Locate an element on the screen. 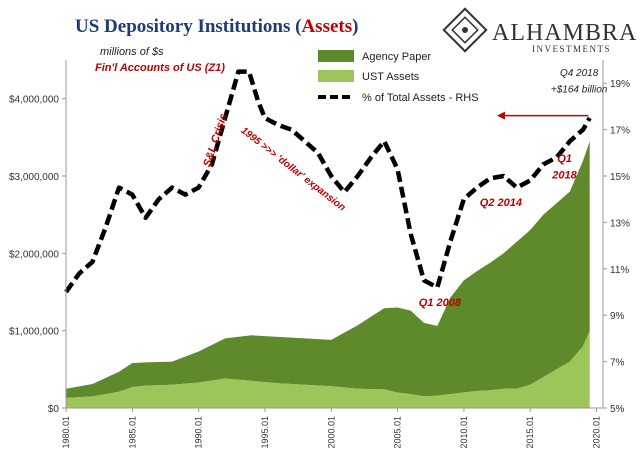 The width and height of the screenshot is (641, 461). annotation-q1-2018-line2: 2018 is located at coordinates (564, 175).